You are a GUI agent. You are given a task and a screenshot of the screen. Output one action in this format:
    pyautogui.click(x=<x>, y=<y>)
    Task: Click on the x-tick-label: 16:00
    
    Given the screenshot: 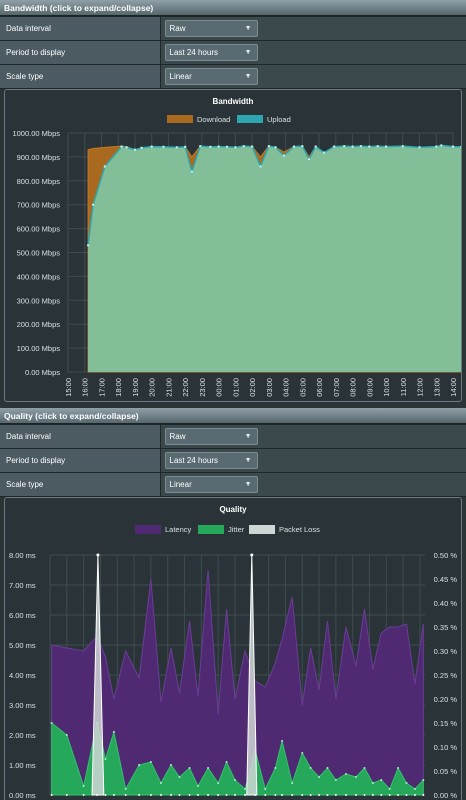 What is the action you would take?
    pyautogui.click(x=85, y=387)
    